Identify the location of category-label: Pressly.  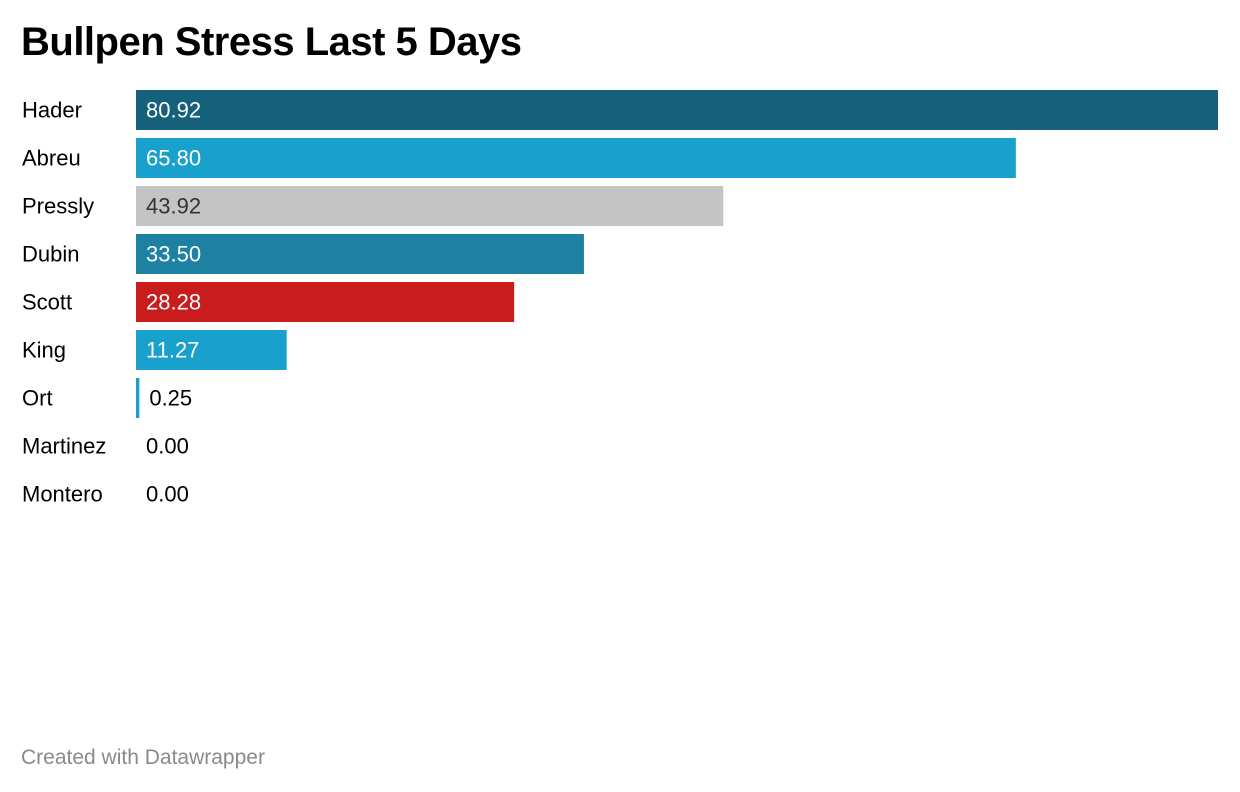
(58, 206).